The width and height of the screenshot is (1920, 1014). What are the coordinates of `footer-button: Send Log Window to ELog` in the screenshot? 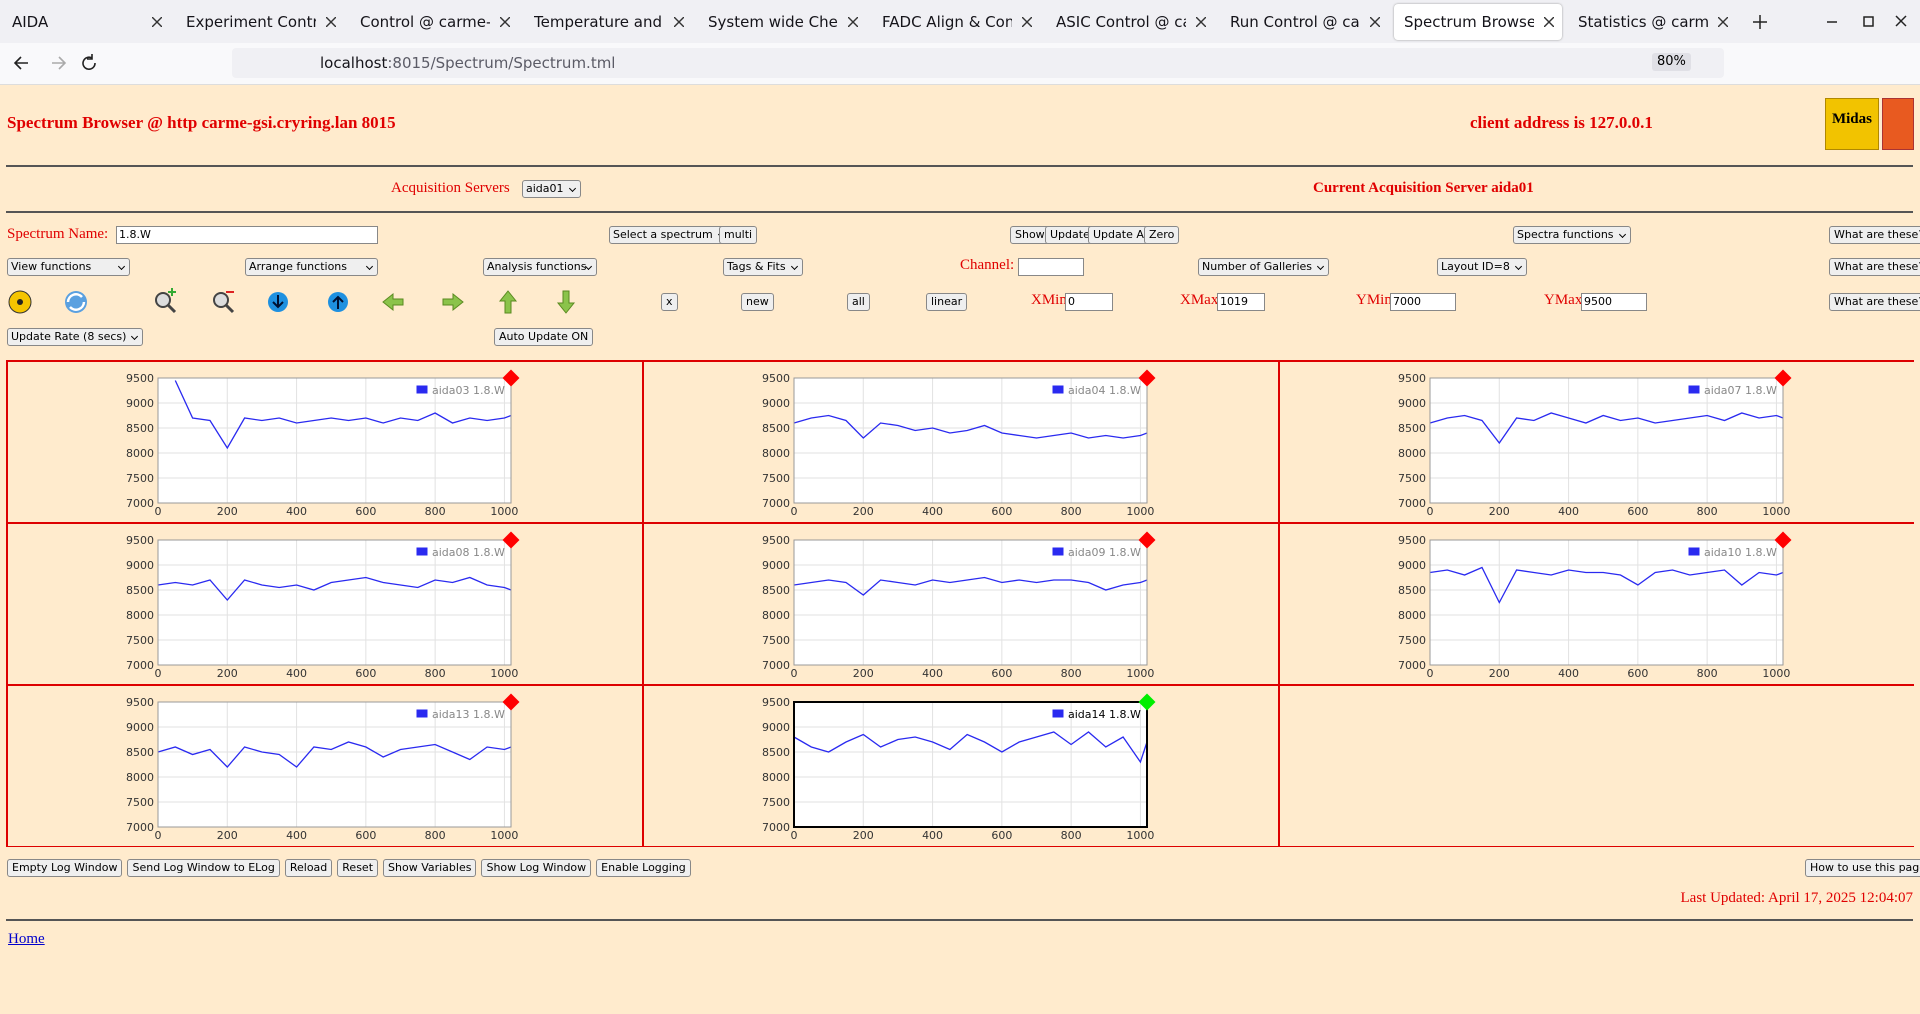 It's located at (203, 868).